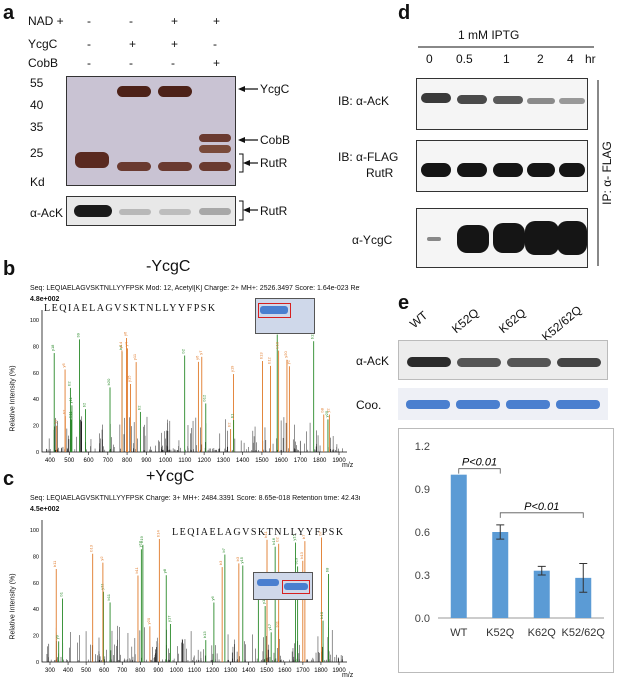 The image size is (617, 683). Describe the element at coordinates (140, 671) in the screenshot. I see `spectrum-tick-label: 800` at that location.